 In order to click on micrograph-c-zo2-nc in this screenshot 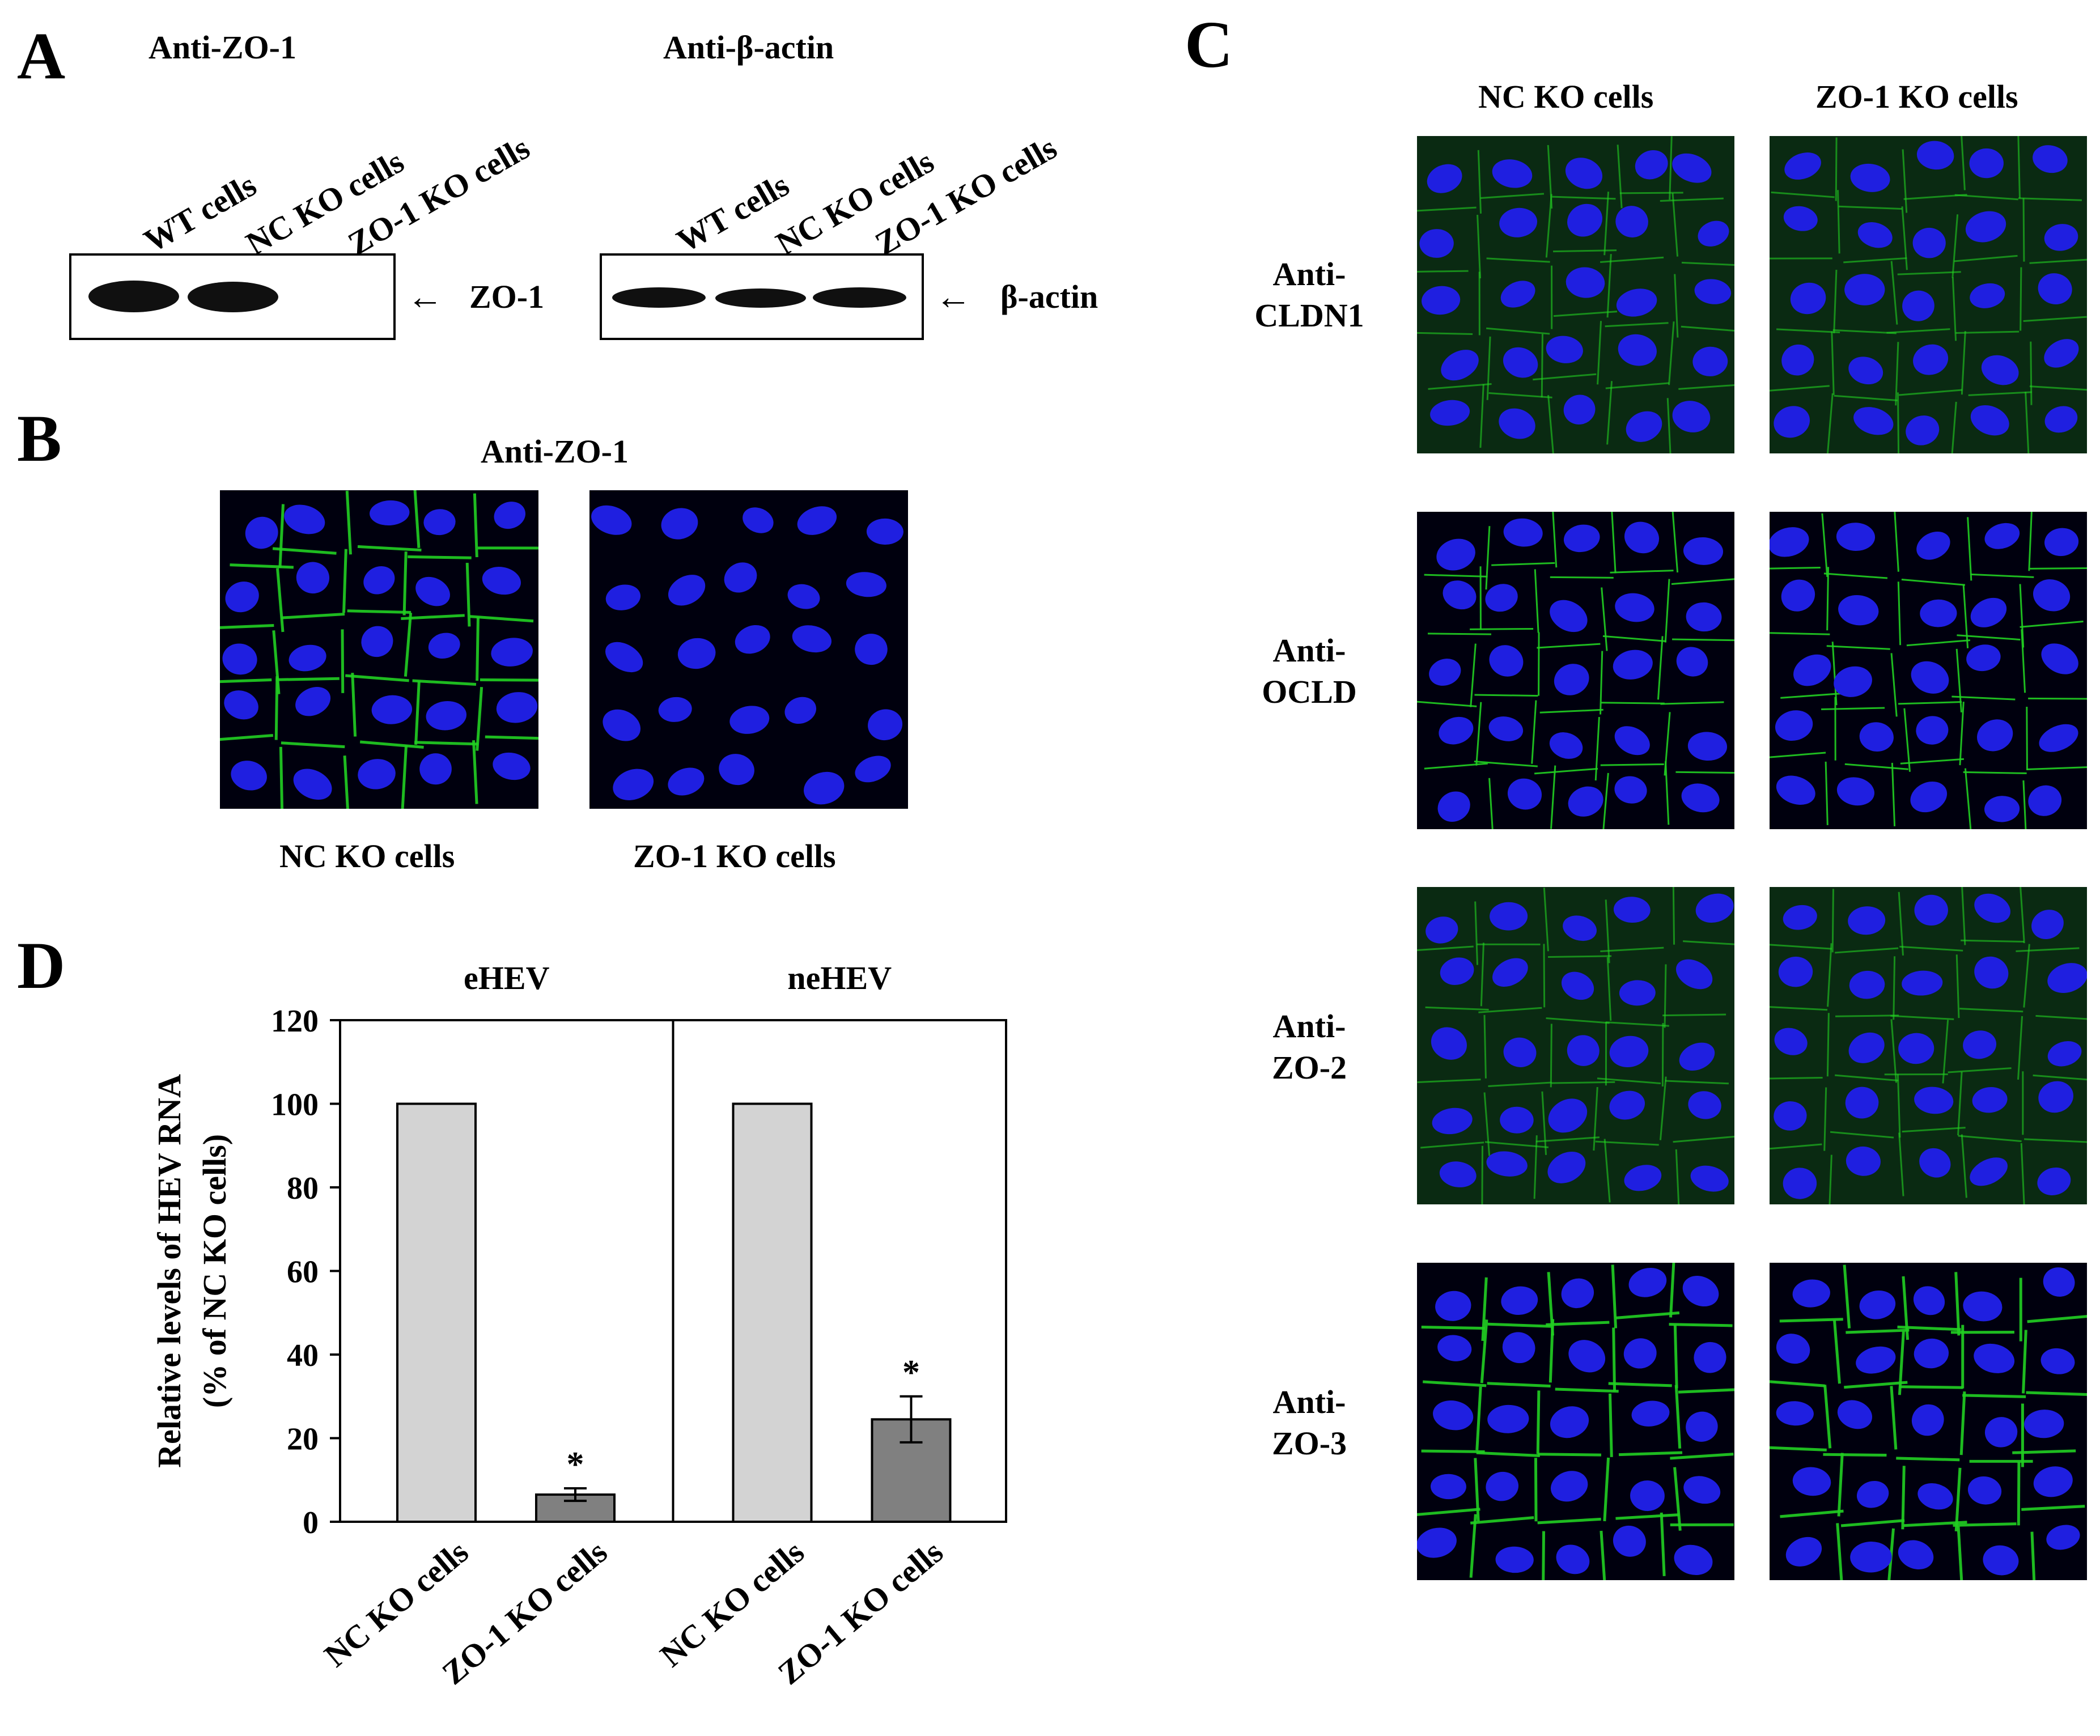, I will do `click(1575, 1045)`.